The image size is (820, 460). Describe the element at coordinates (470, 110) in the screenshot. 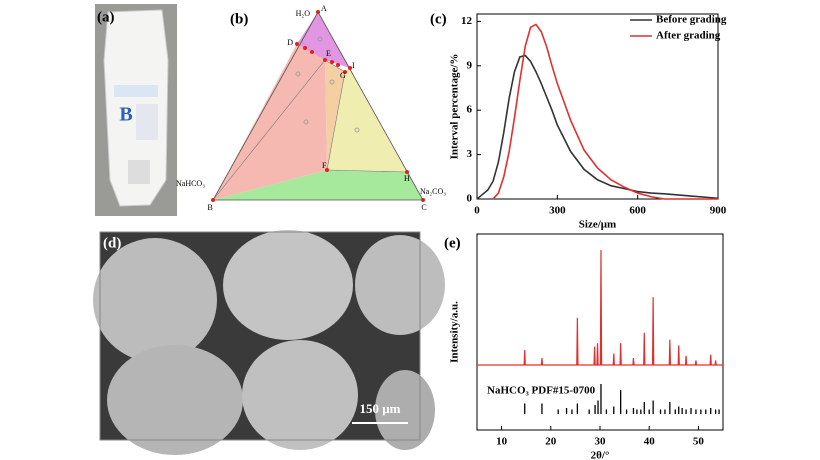

I see `y-tick-label: 6` at that location.